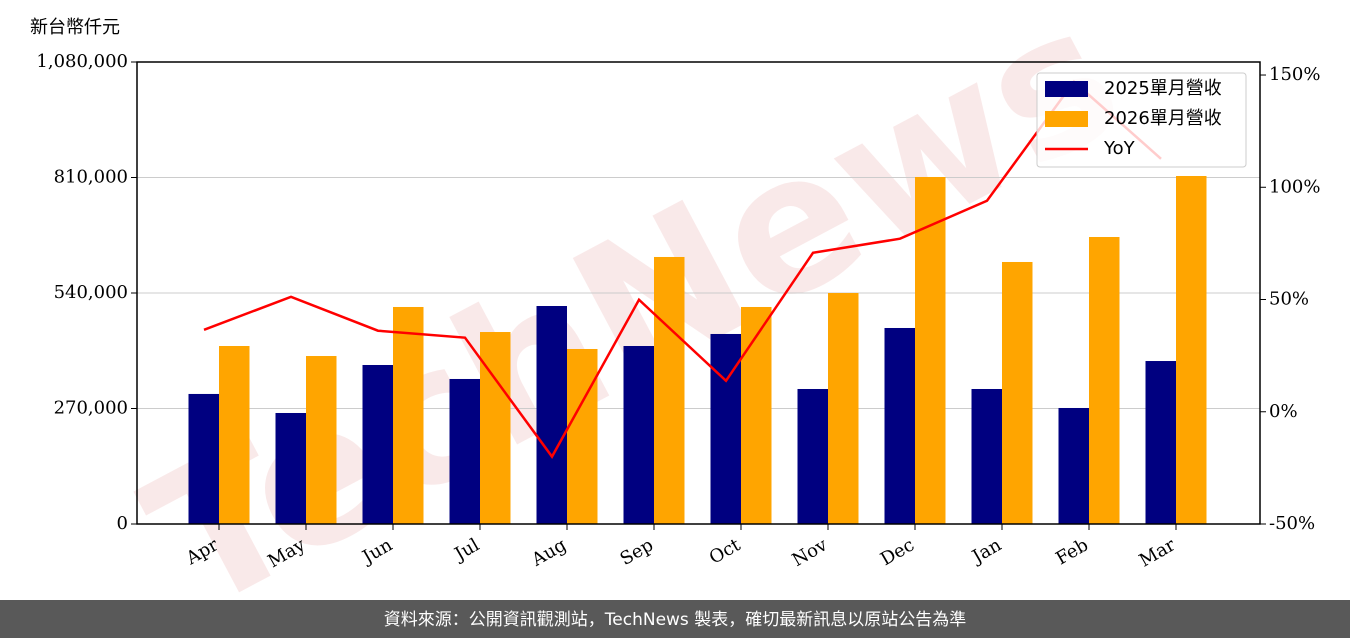 Image resolution: width=1350 pixels, height=638 pixels. I want to click on legend-box, so click(1141, 120).